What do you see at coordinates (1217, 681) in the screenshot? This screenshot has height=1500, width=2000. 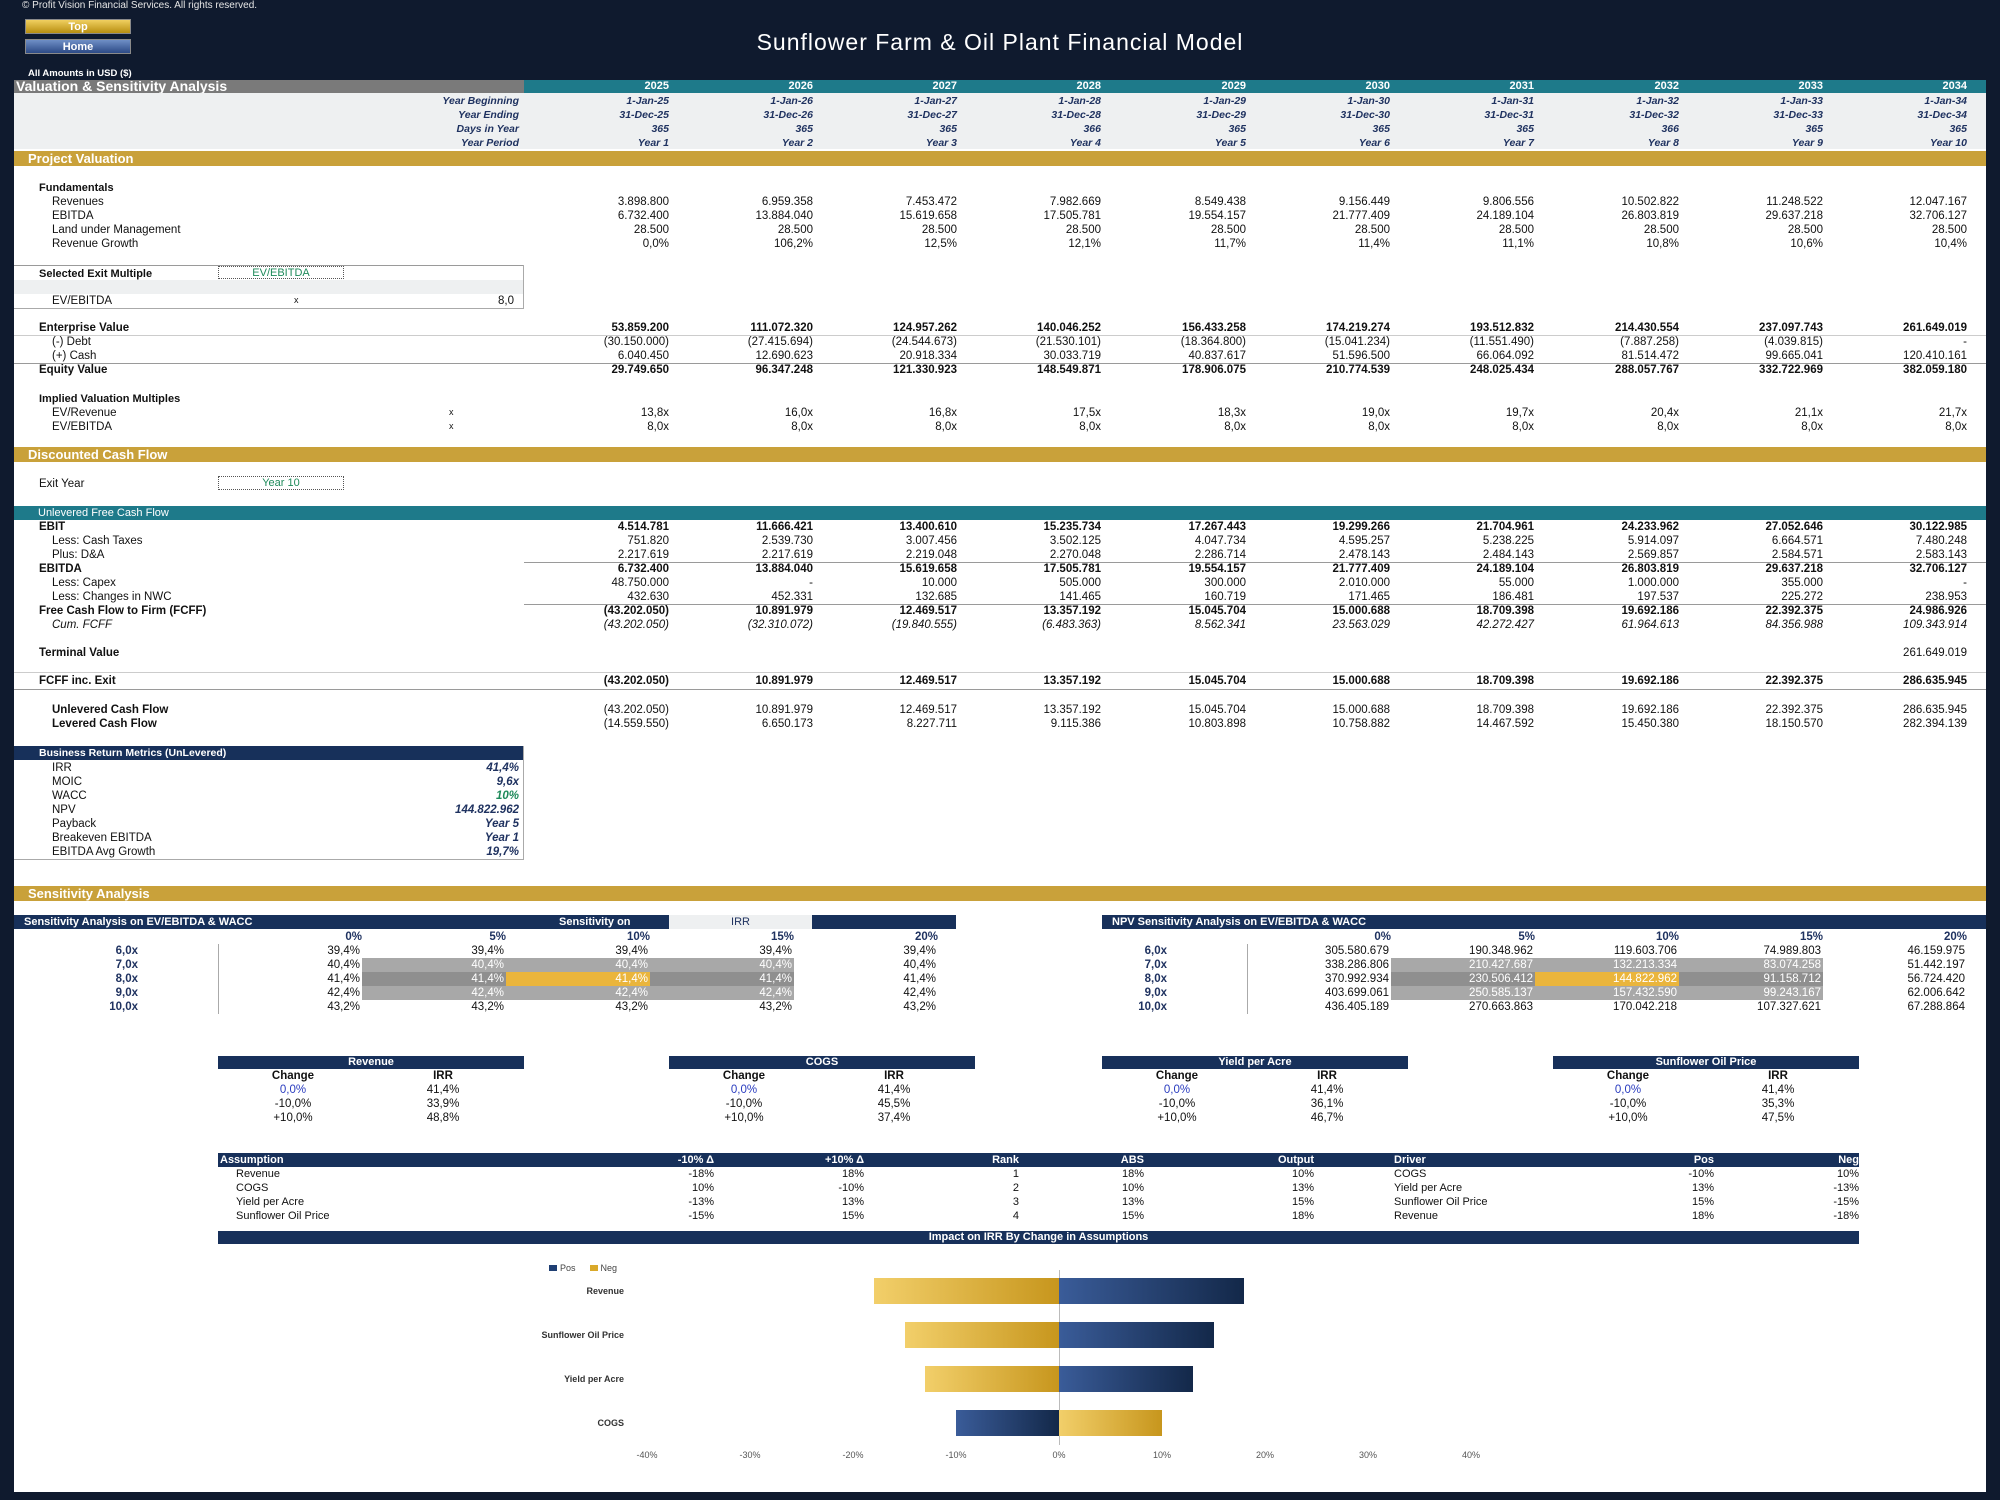 I see `fcff-exit-cell: 15.045.704` at bounding box center [1217, 681].